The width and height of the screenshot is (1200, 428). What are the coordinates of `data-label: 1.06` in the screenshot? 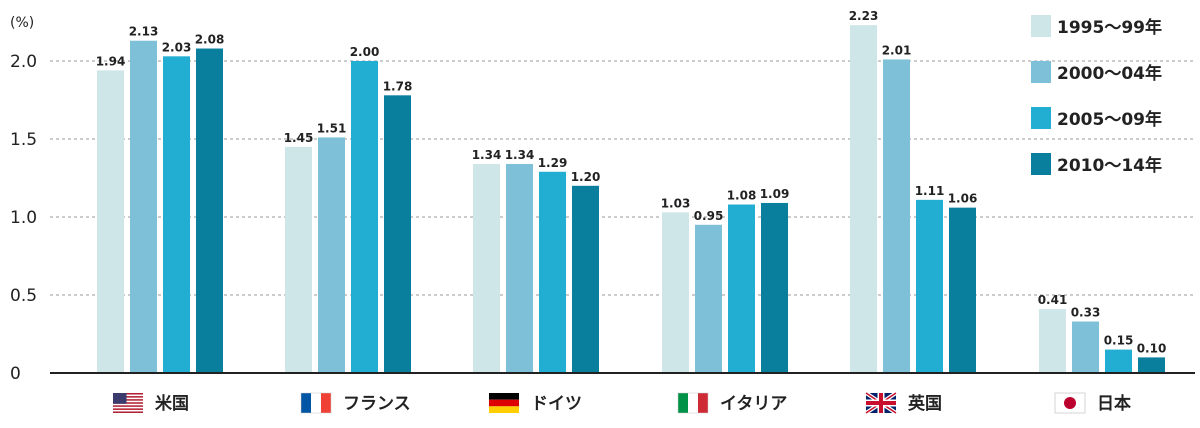 It's located at (963, 199).